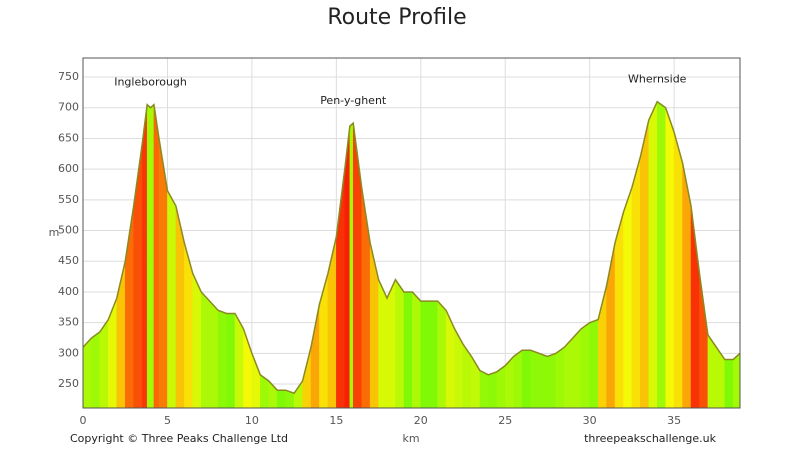  Describe the element at coordinates (68, 137) in the screenshot. I see `y-tick-label: 650` at that location.